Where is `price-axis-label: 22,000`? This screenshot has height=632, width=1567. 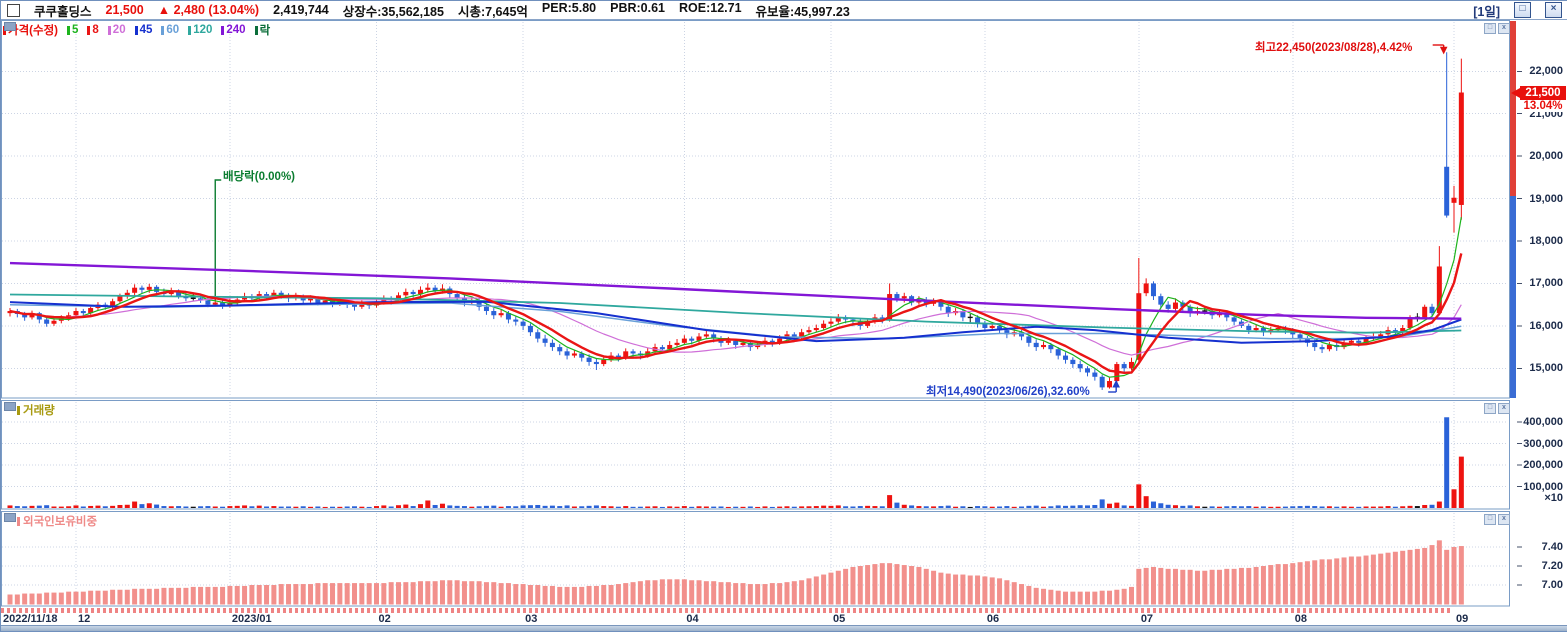
price-axis-label: 22,000 is located at coordinates (1546, 71).